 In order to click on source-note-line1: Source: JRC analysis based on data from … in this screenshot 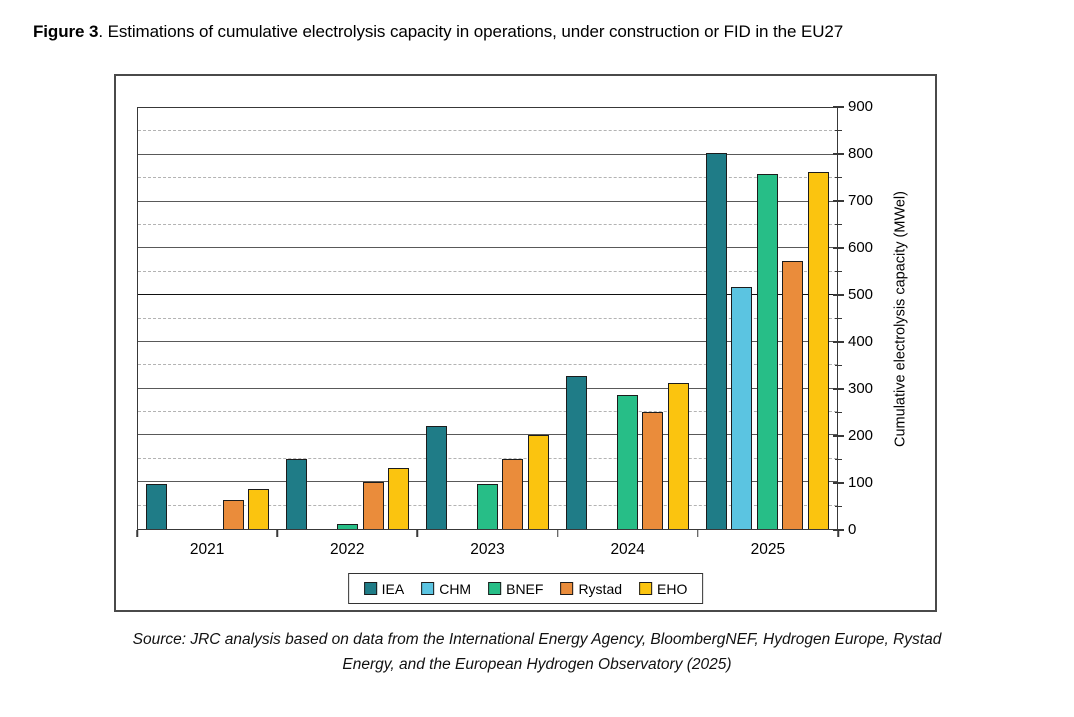, I will do `click(537, 639)`.